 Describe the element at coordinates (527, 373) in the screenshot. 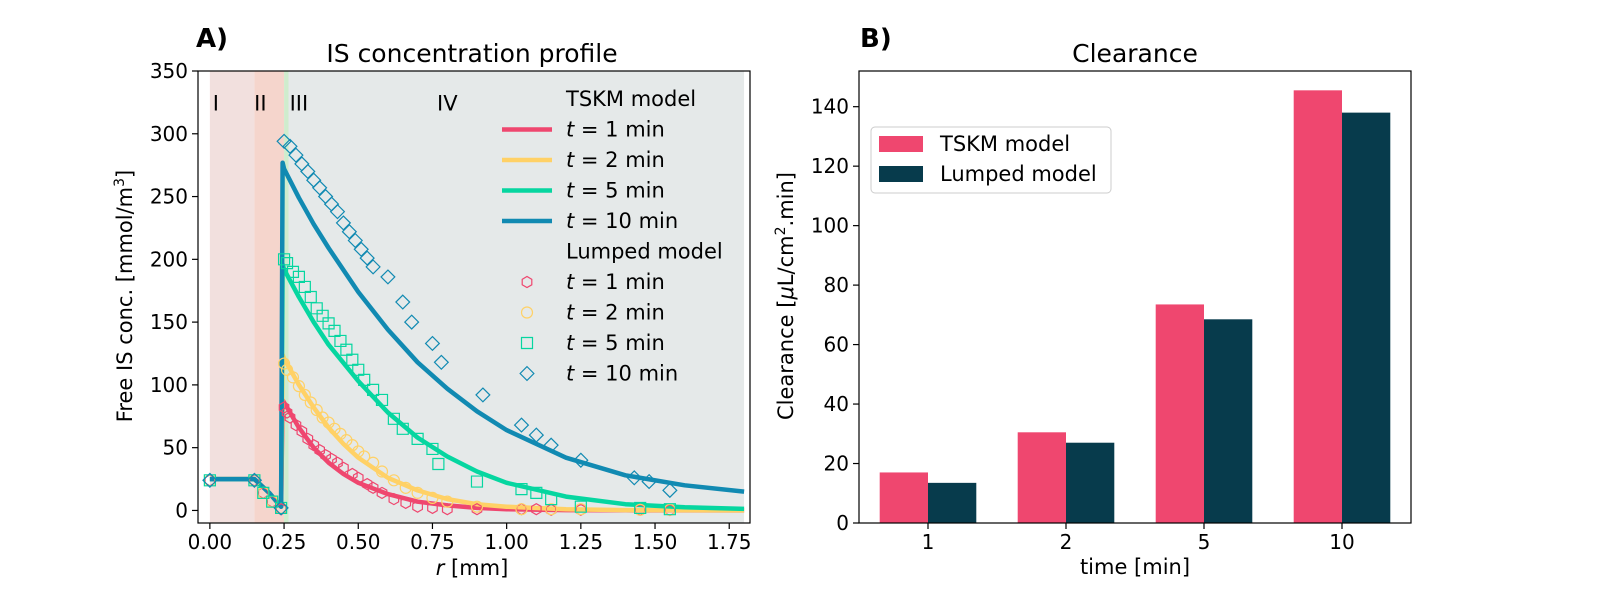

I see `legend-marker-t10` at that location.